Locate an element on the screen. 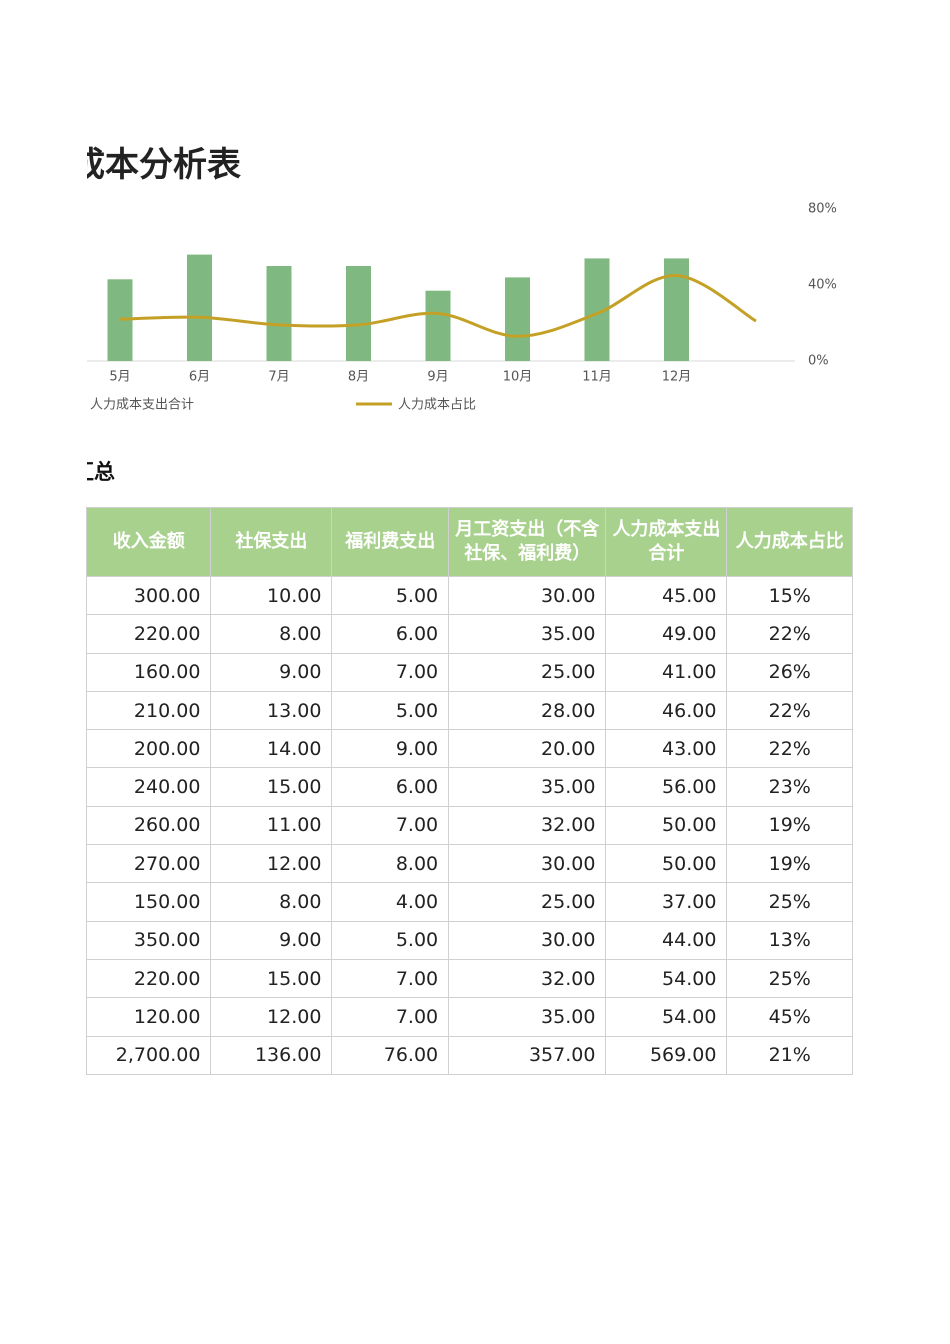 Image resolution: width=950 pixels, height=1344 pixels. header-cell: 人力成本占比 is located at coordinates (789, 542).